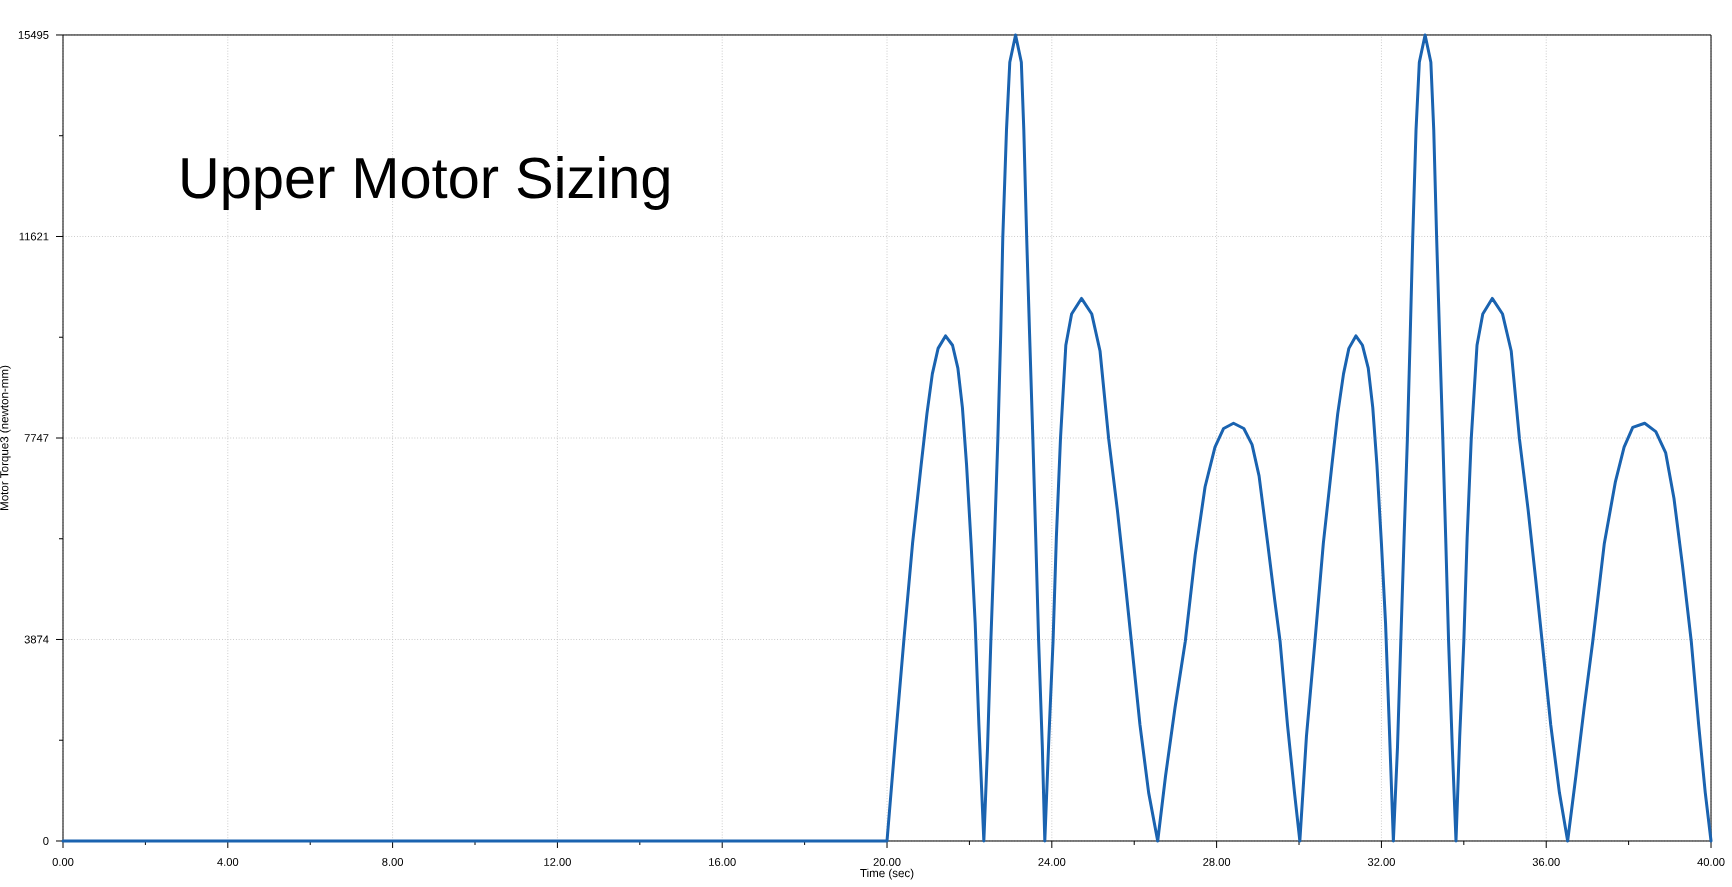  What do you see at coordinates (1711, 862) in the screenshot?
I see `x-tick-label: 40.00` at bounding box center [1711, 862].